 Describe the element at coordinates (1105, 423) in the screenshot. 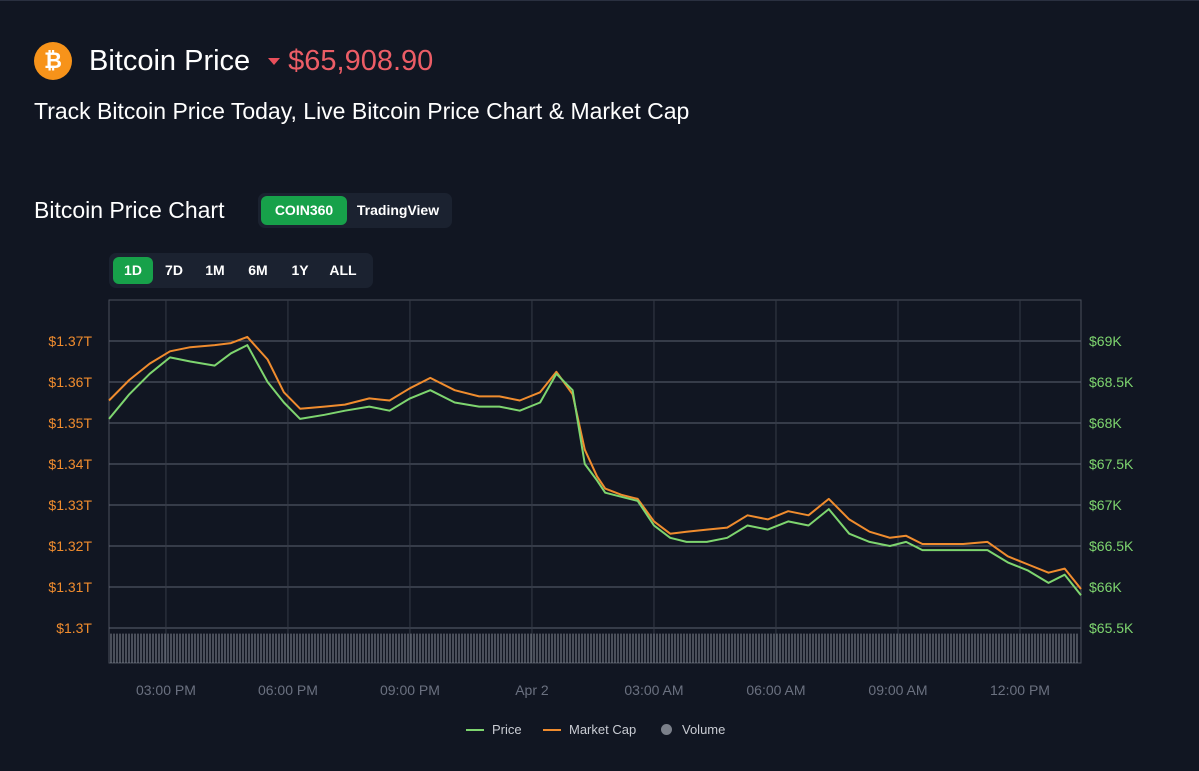

I see `y-right-tick-label: $68K` at that location.